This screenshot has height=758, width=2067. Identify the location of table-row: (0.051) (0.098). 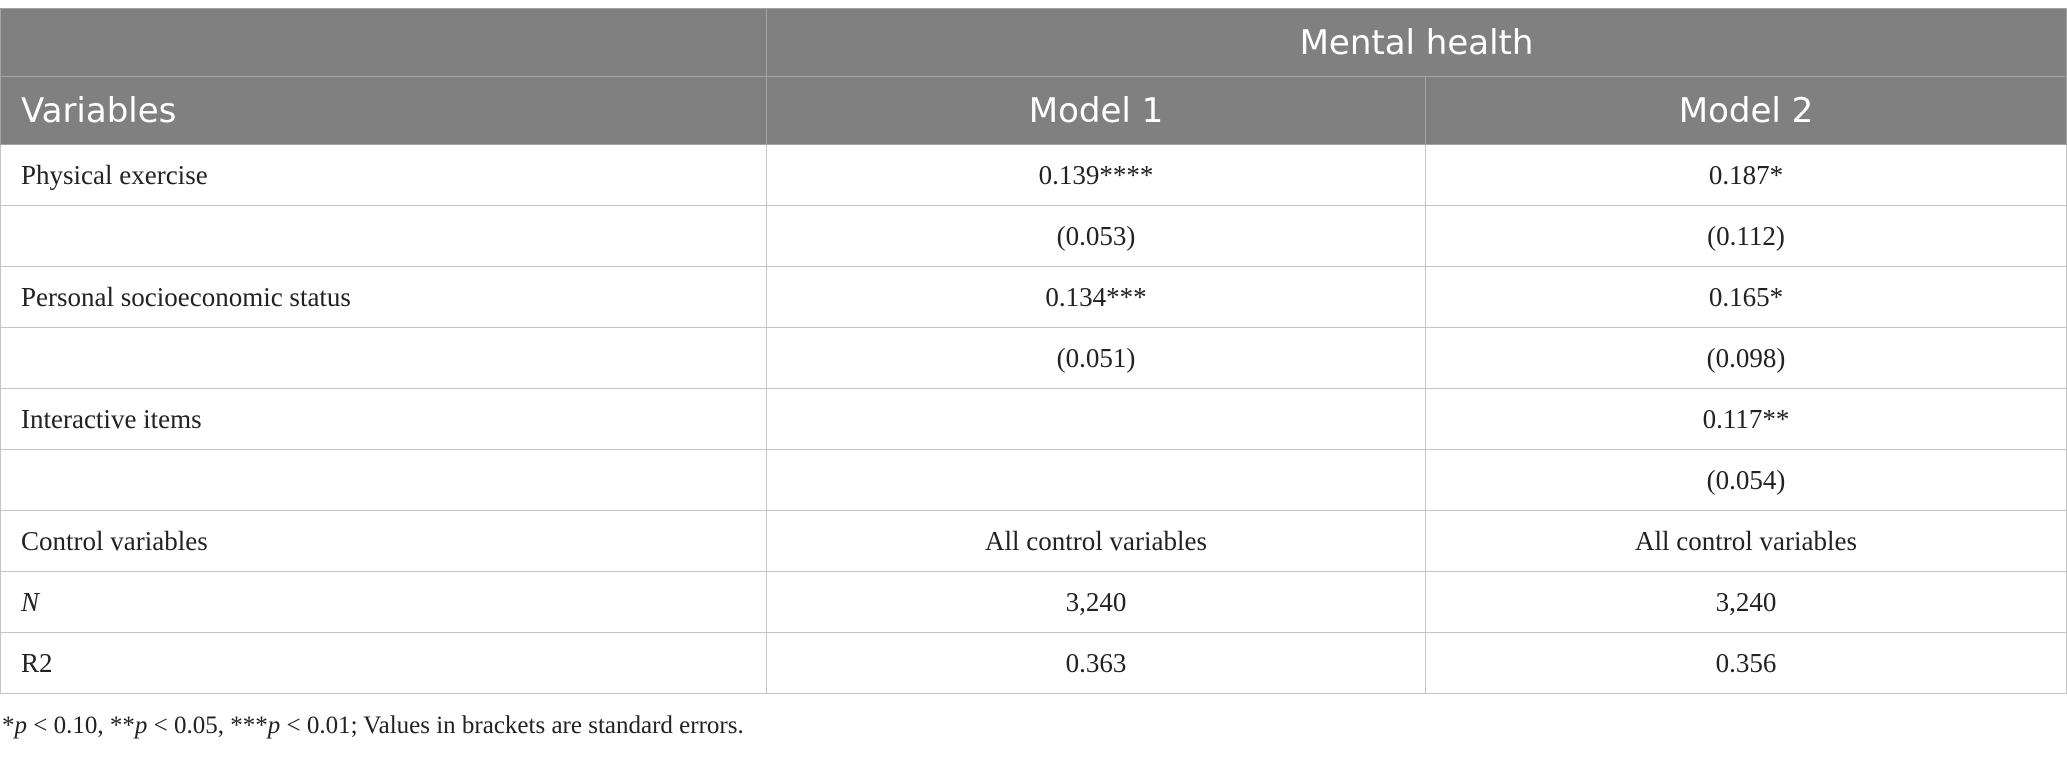
(1033, 358).